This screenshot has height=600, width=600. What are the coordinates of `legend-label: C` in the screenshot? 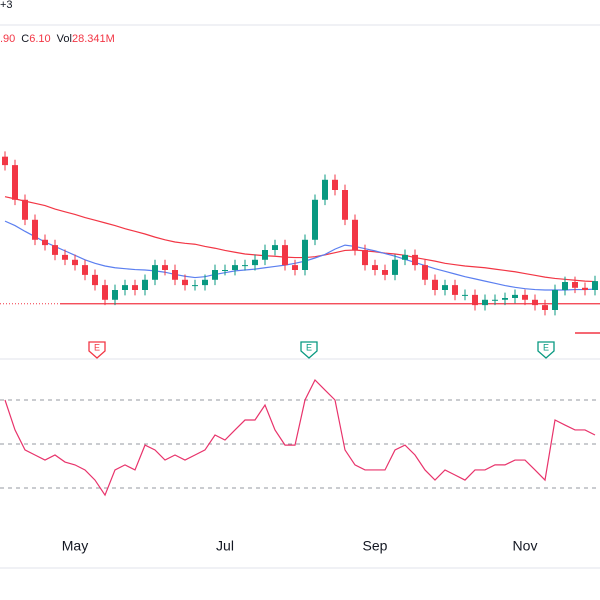 It's located at (25, 39).